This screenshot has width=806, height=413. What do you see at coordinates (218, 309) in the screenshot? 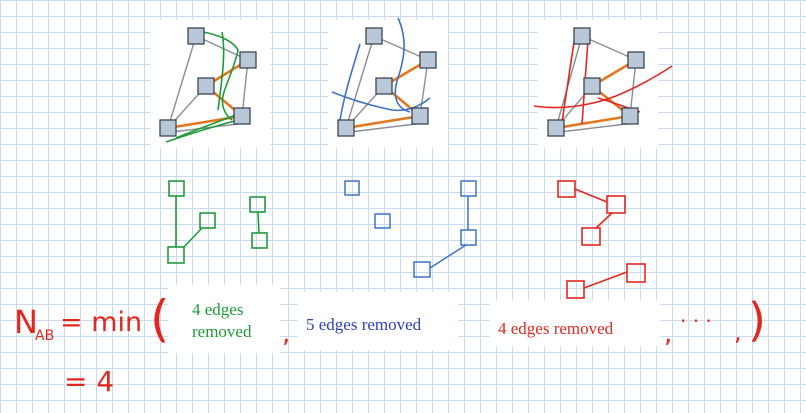
I see `label-green-line1: 4 edges` at bounding box center [218, 309].